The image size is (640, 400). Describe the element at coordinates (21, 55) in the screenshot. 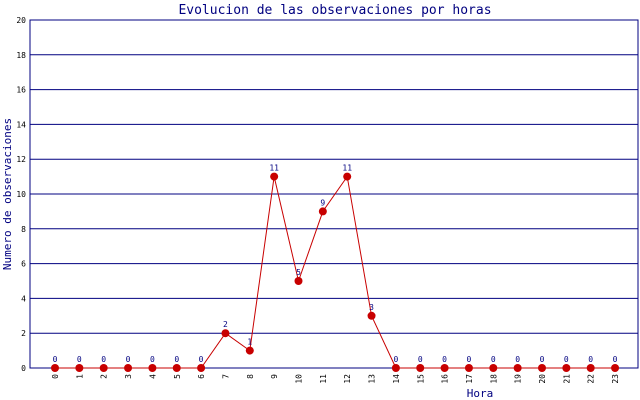

I see `y-tick-label: 18` at that location.